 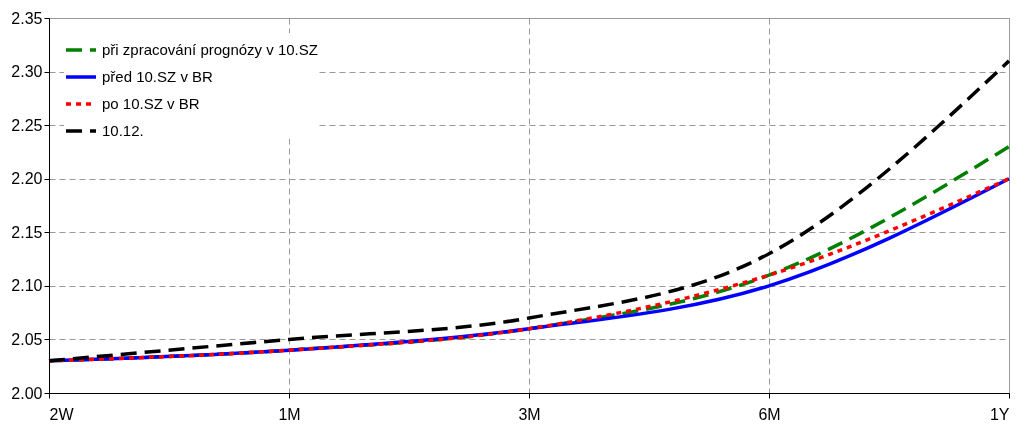 What do you see at coordinates (210, 49) in the screenshot?
I see `legend-label: při zpracování prognózy v 10.SZ` at bounding box center [210, 49].